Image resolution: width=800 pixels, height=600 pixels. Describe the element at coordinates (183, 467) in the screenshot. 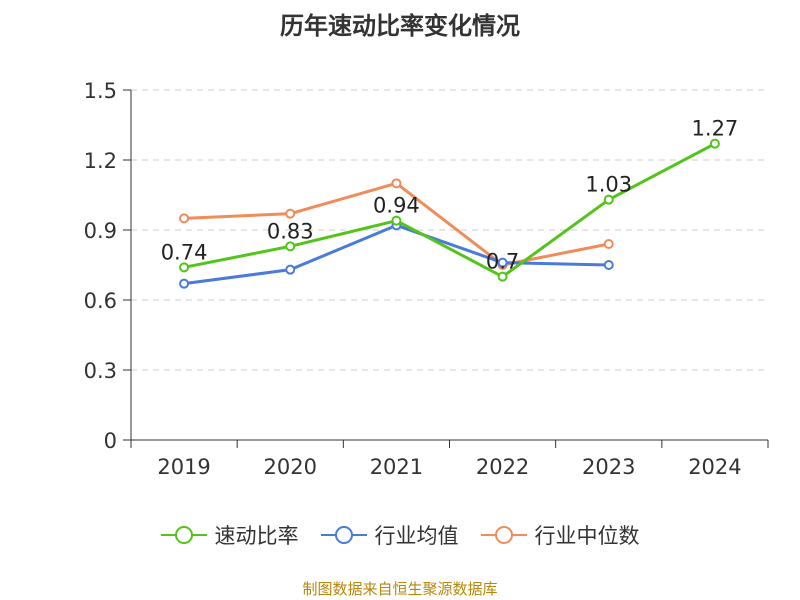

I see `x-tick-label: 2019` at that location.